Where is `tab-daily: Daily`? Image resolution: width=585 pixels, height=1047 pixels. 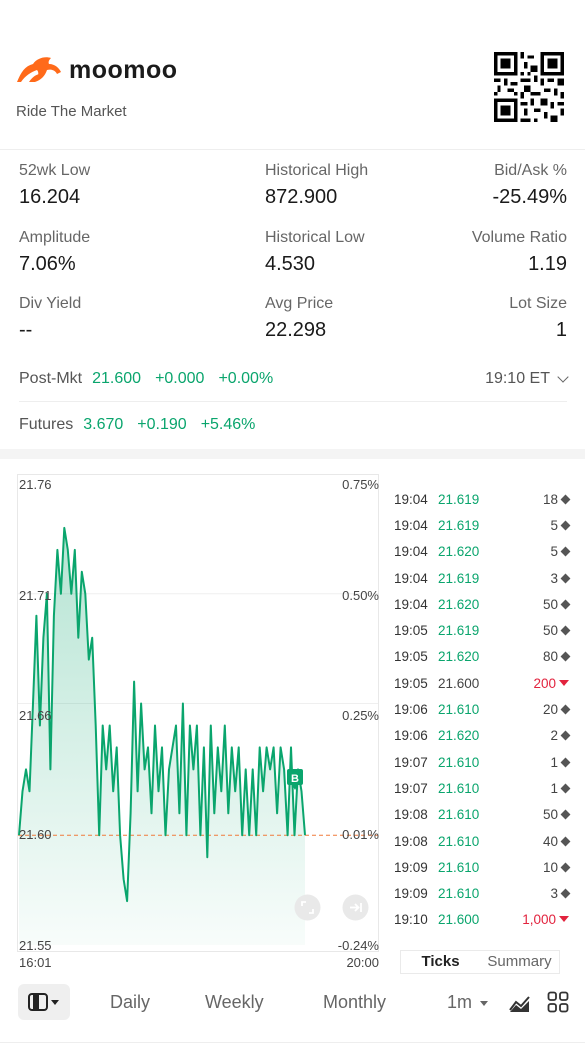 tab-daily: Daily is located at coordinates (130, 1002).